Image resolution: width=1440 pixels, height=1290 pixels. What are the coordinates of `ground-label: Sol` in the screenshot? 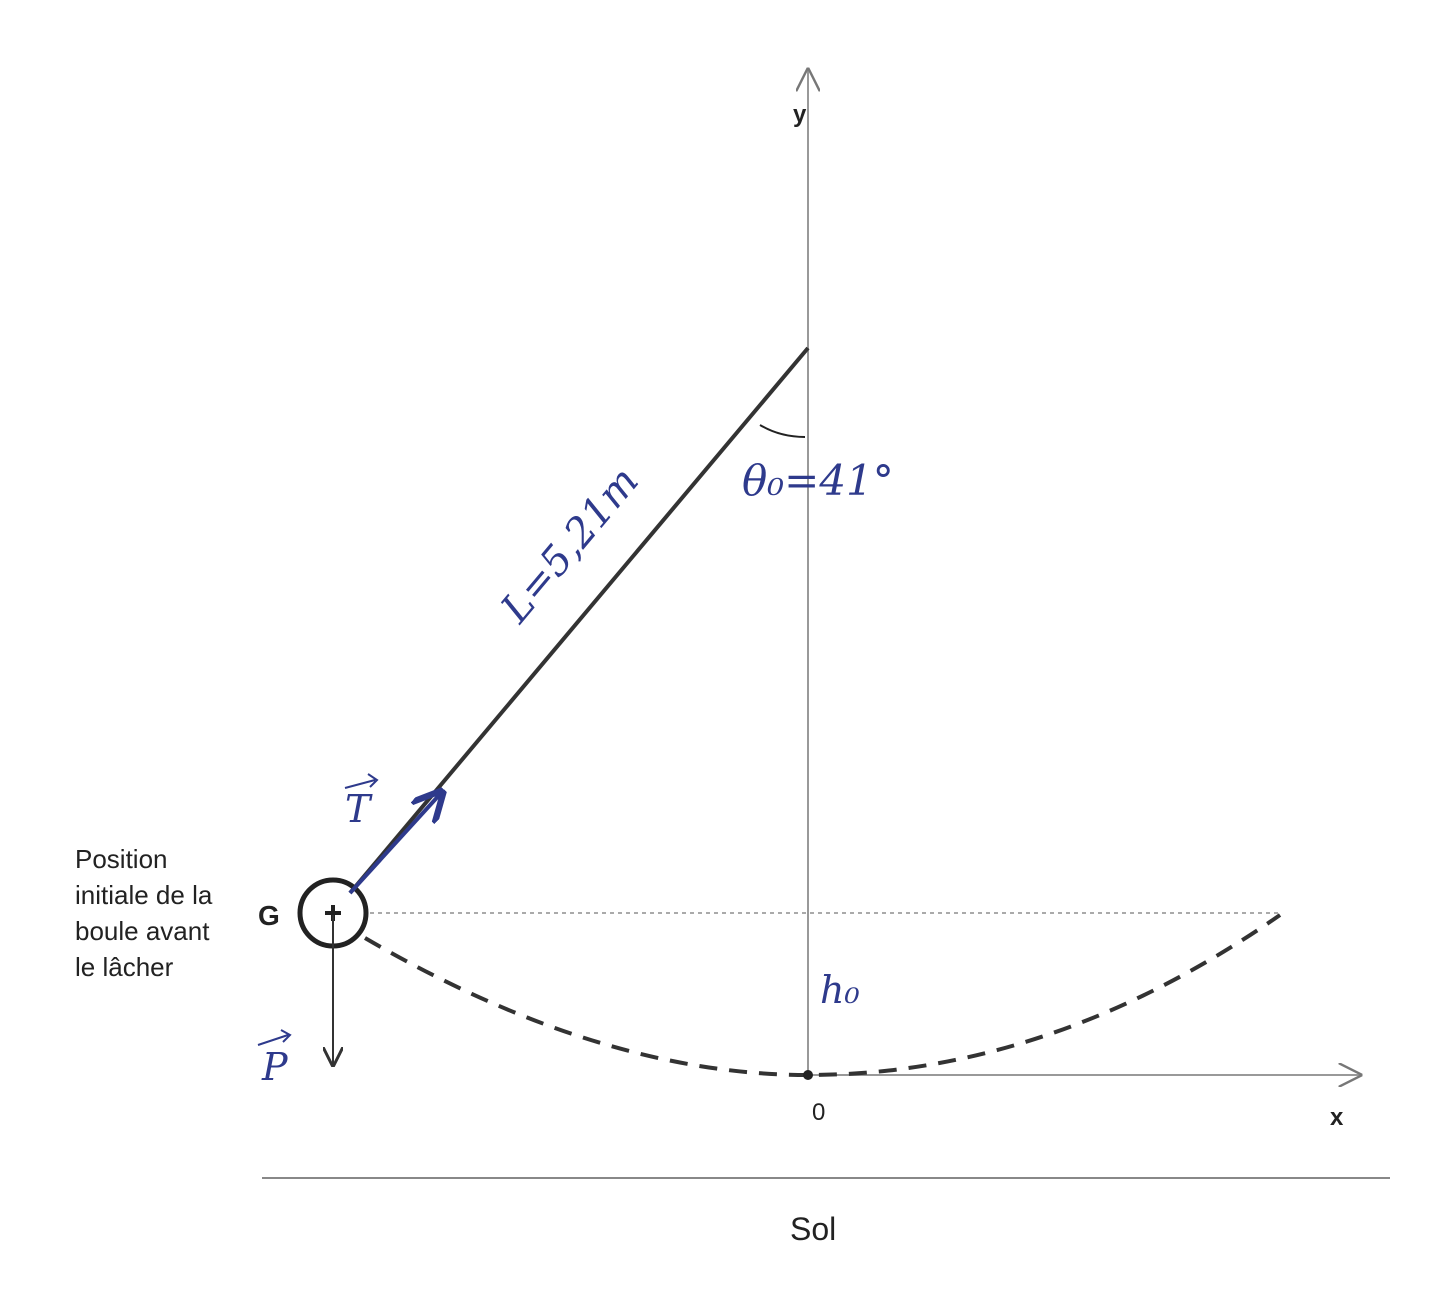 It's located at (813, 1229).